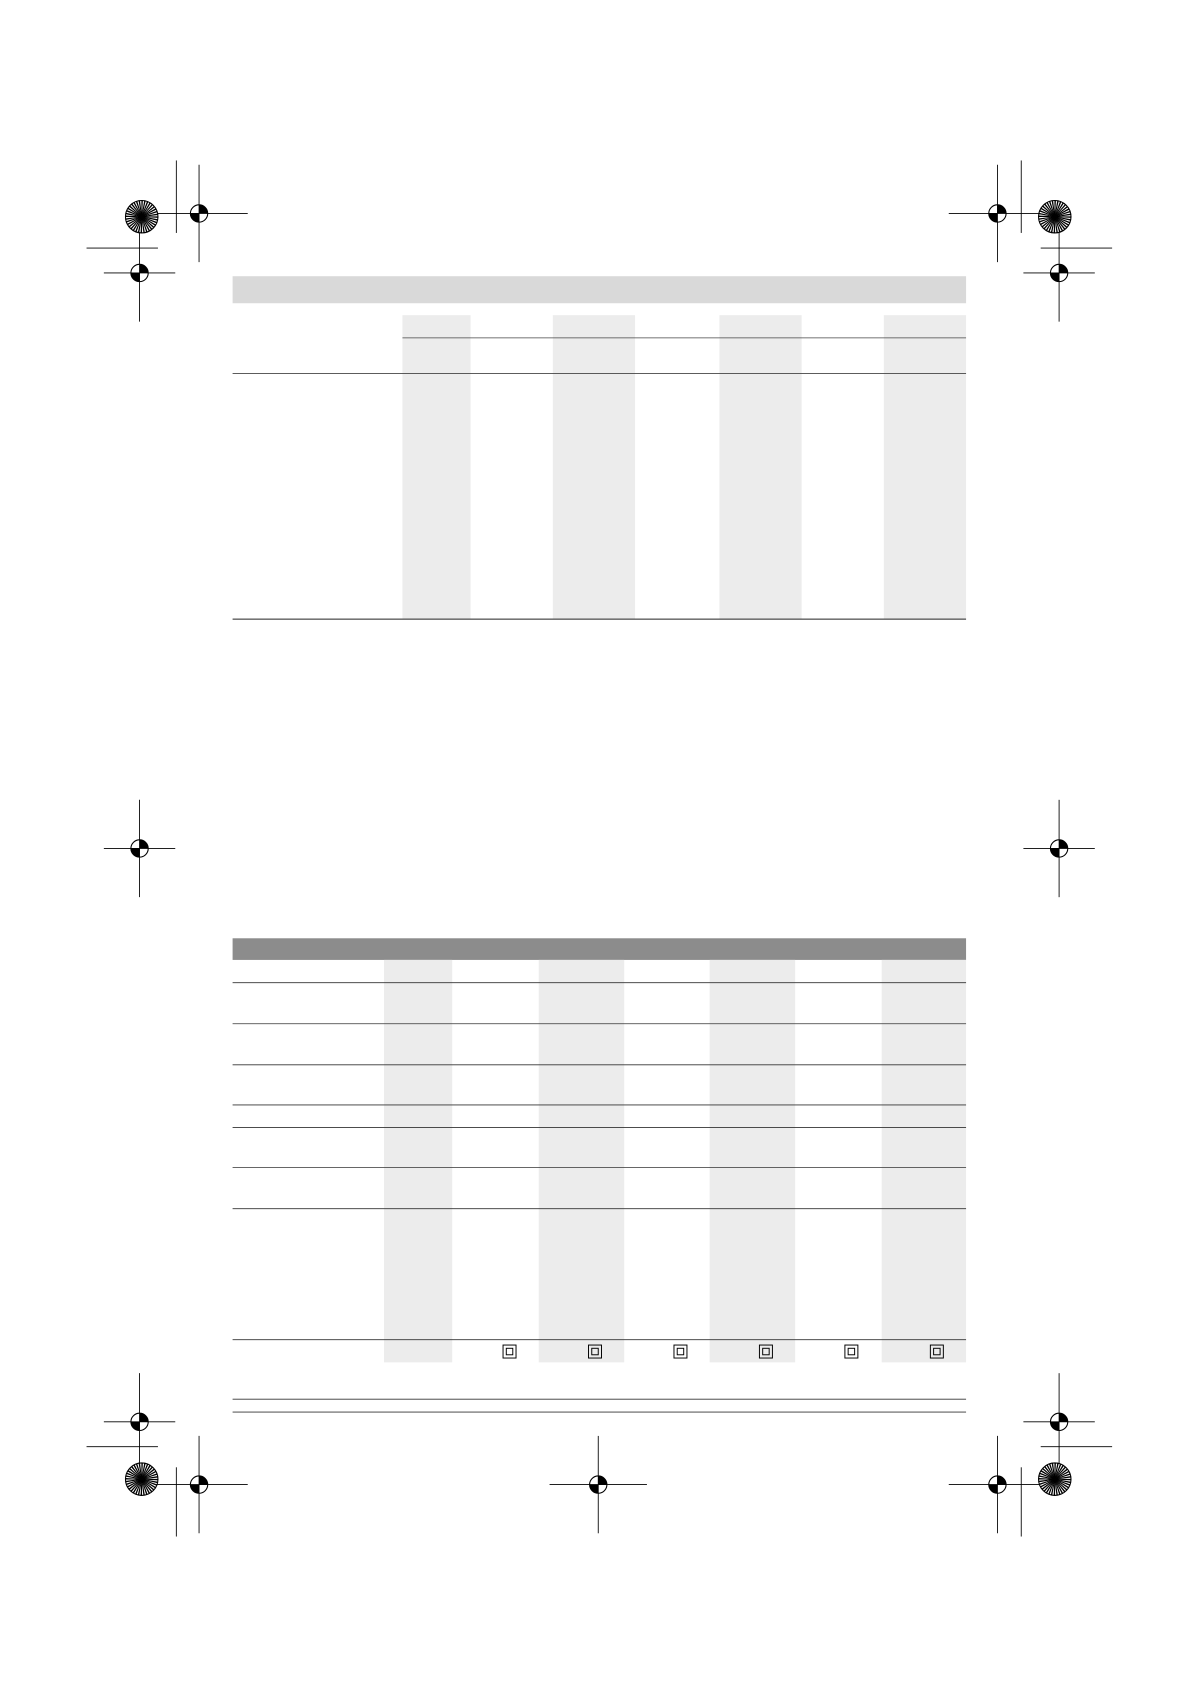 This screenshot has height=1684, width=1190. Describe the element at coordinates (599, 949) in the screenshot. I see `header-bar` at that location.